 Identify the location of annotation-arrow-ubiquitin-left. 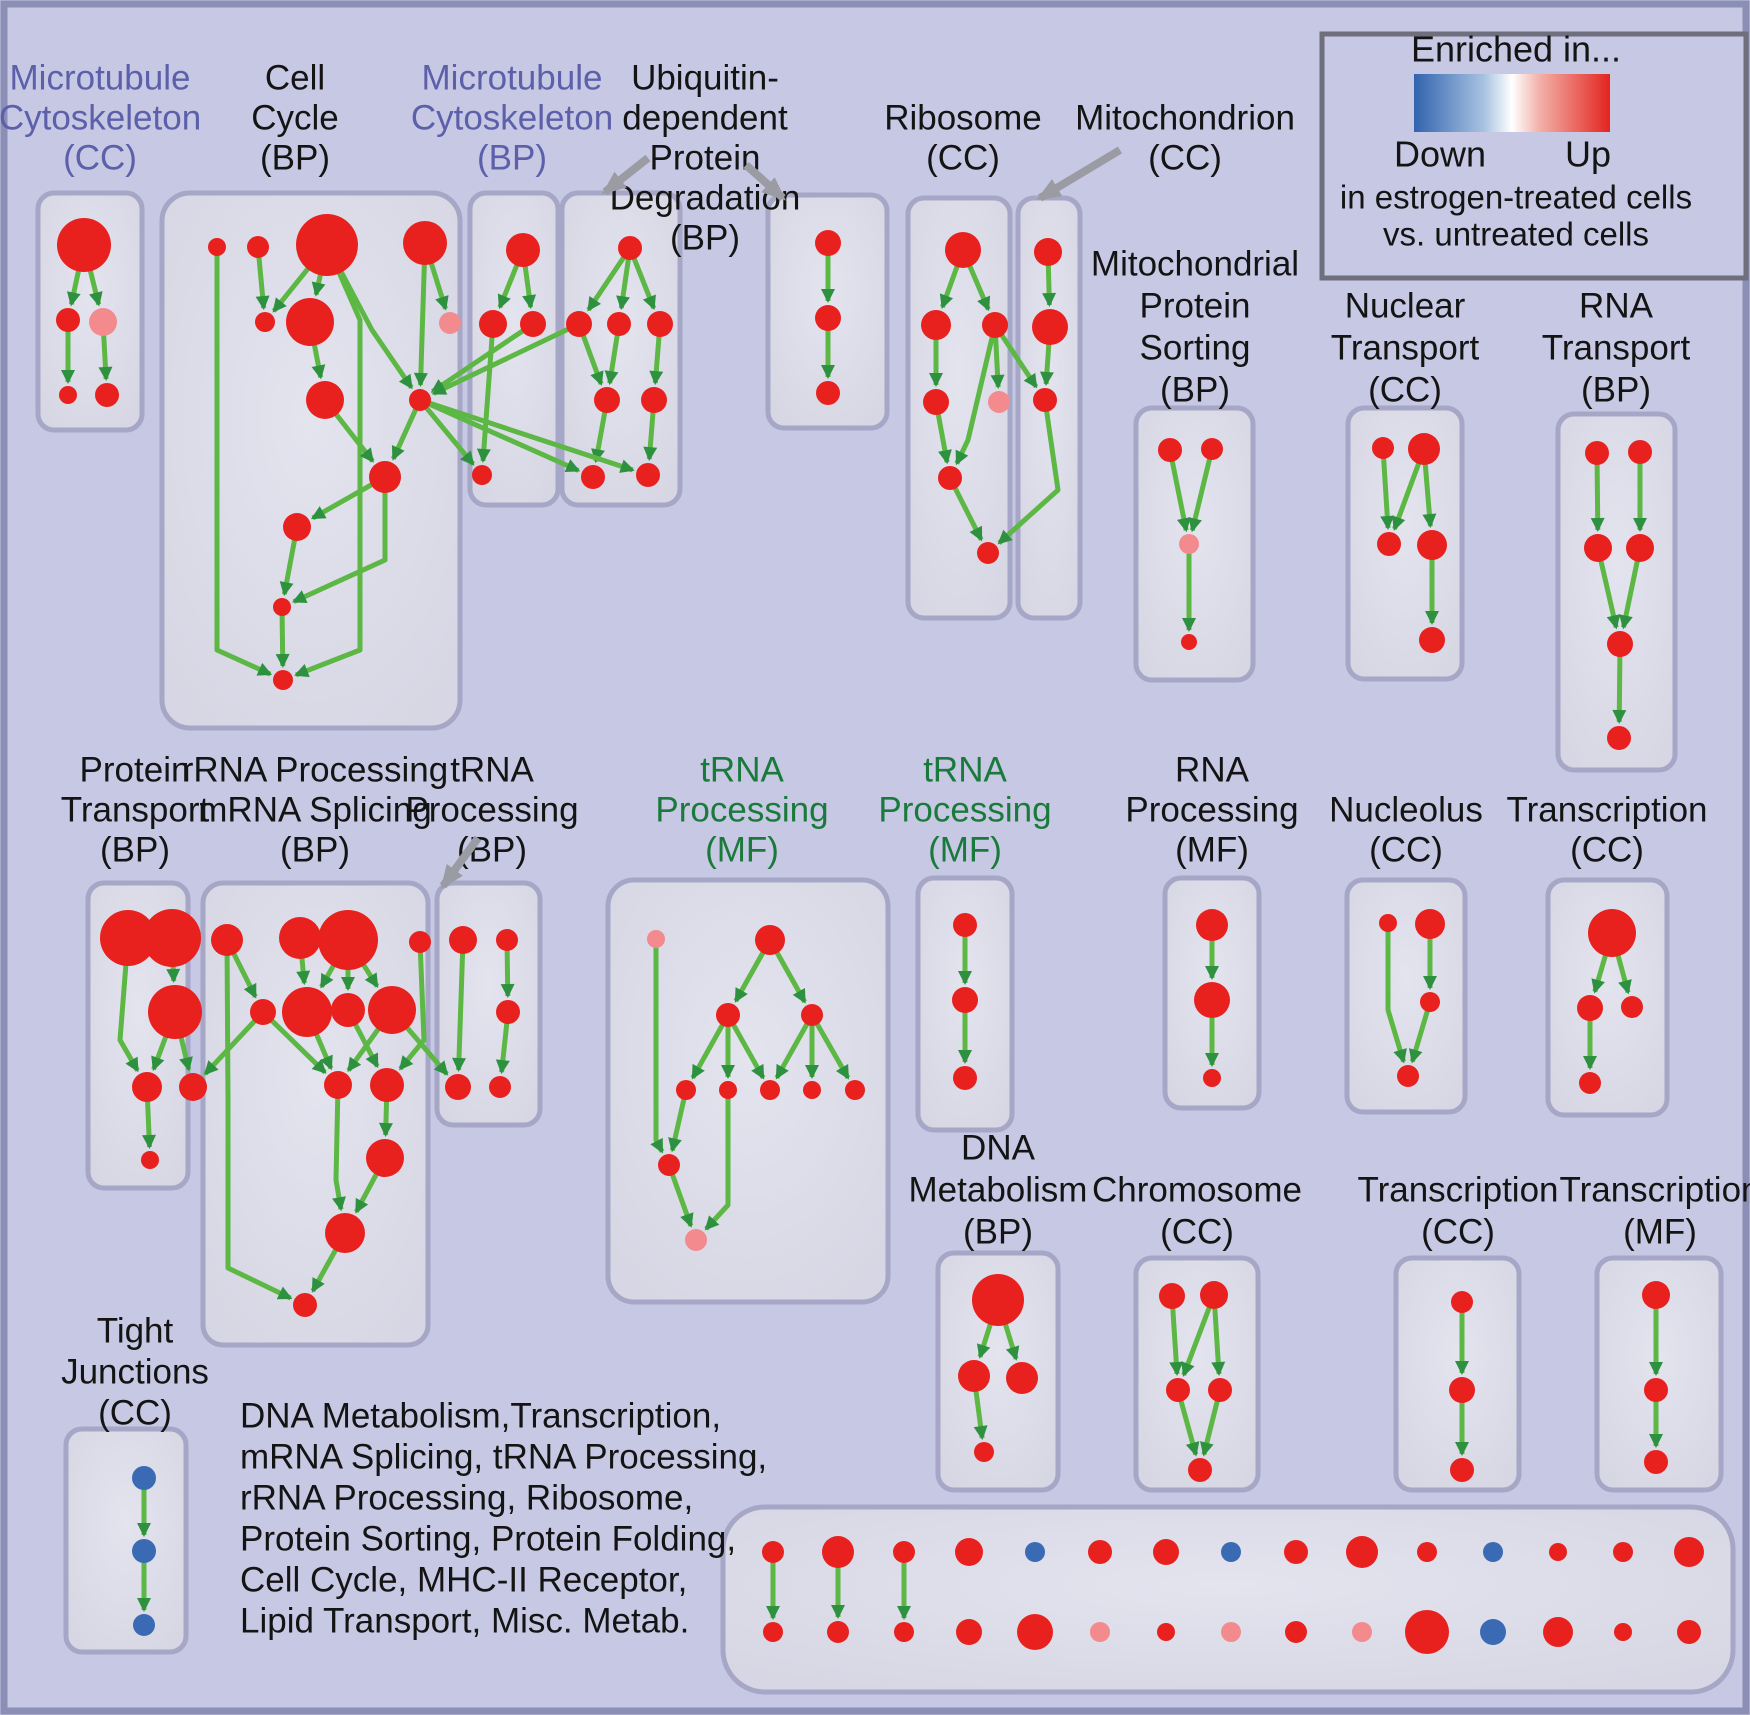
(626, 175).